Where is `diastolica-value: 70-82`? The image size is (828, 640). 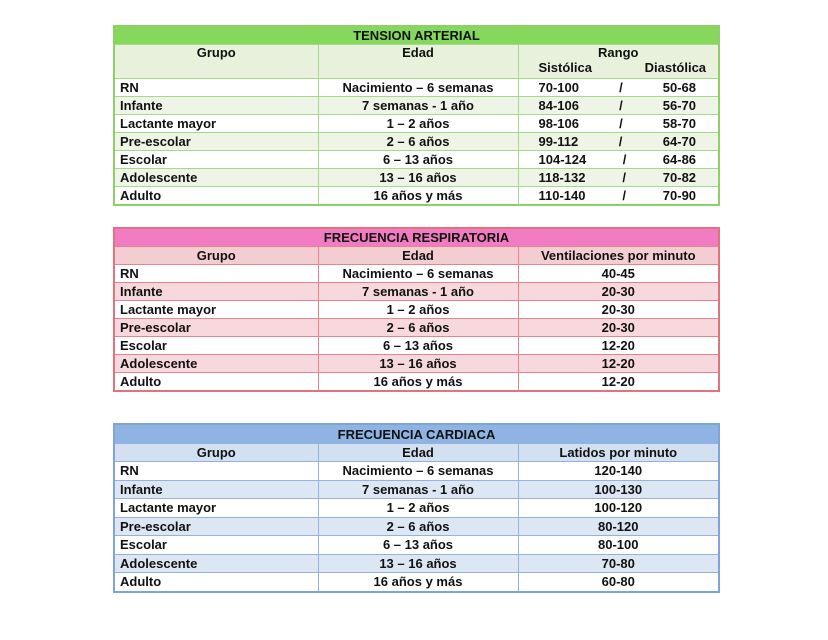
diastolica-value: 70-82 is located at coordinates (679, 177).